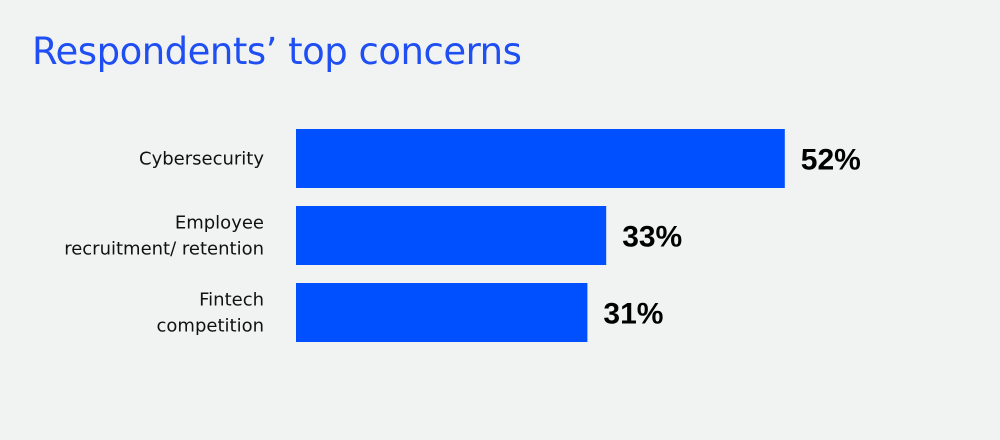 This screenshot has height=440, width=1000. I want to click on category-label-0: Cybersecurity, so click(201, 159).